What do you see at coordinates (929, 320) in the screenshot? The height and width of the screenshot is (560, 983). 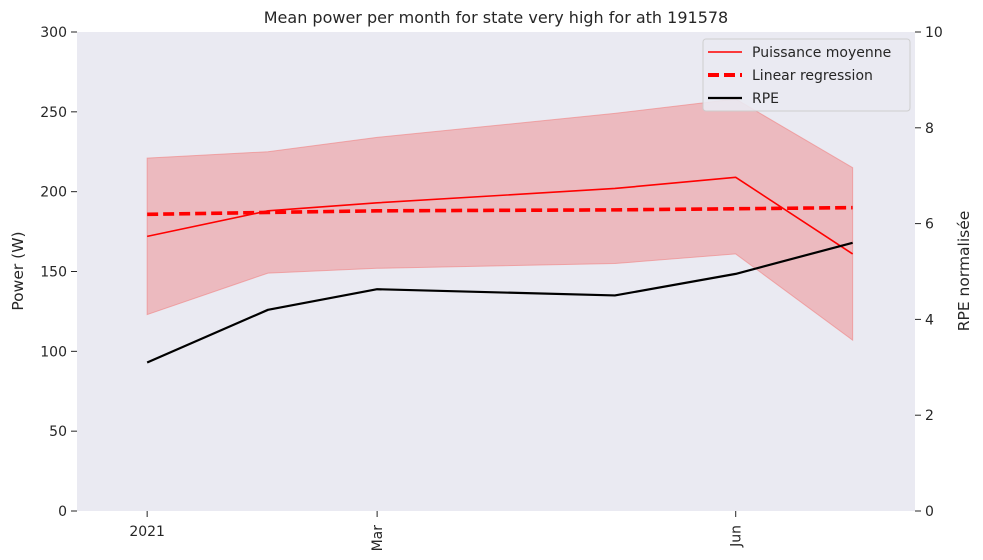 I see `y2-tick-label: 4` at bounding box center [929, 320].